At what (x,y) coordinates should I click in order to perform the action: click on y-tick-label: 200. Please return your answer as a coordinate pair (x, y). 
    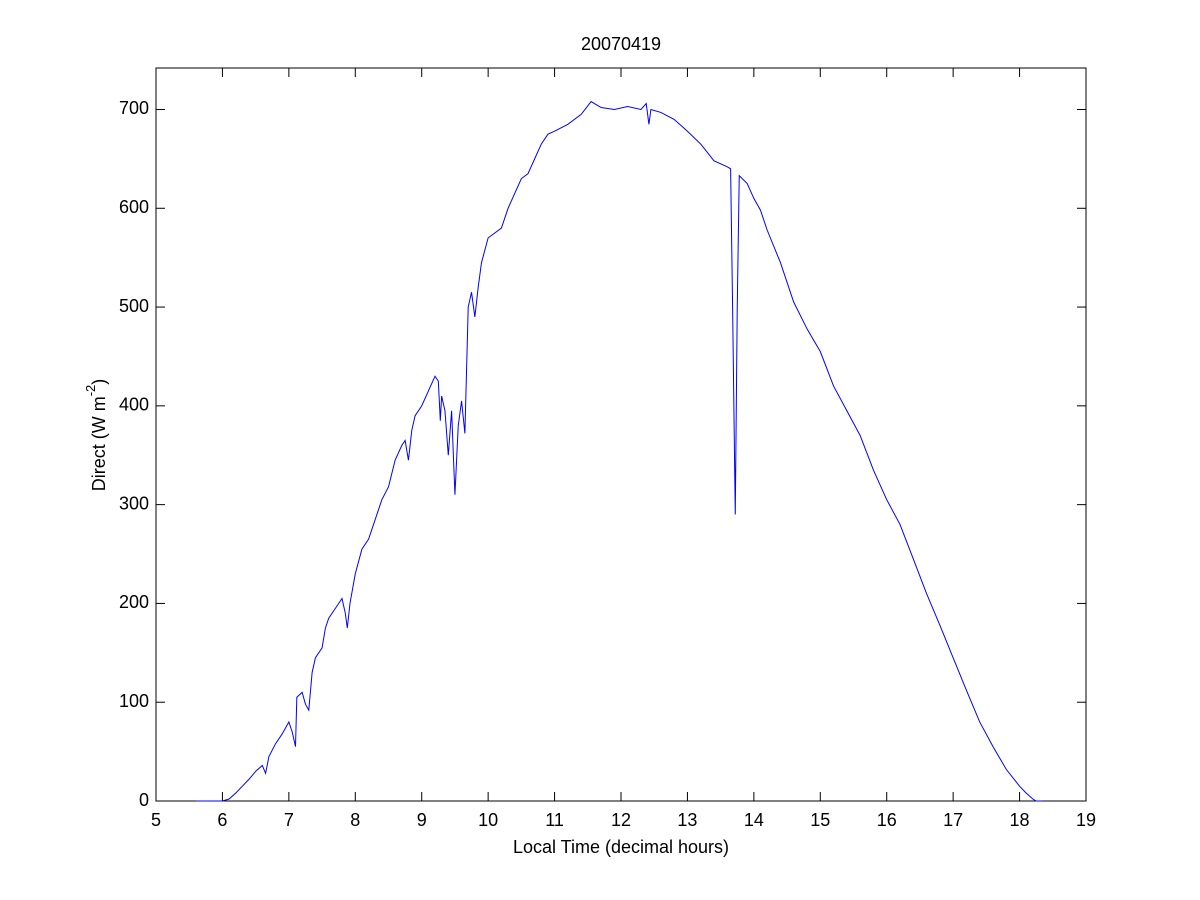
    Looking at the image, I should click on (134, 602).